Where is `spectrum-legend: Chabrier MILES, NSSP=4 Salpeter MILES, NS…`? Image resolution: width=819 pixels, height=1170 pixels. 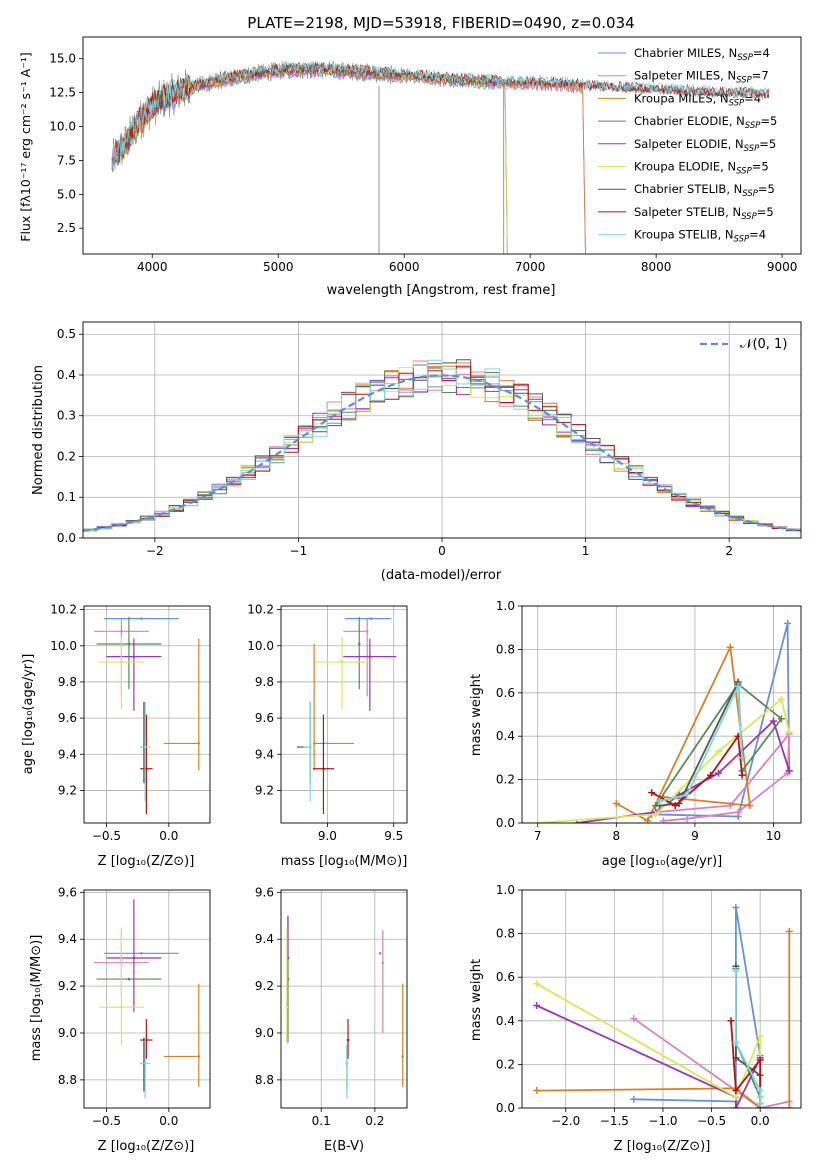 spectrum-legend: Chabrier MILES, NSSP=4 Salpeter MILES, NS… is located at coordinates (687, 145).